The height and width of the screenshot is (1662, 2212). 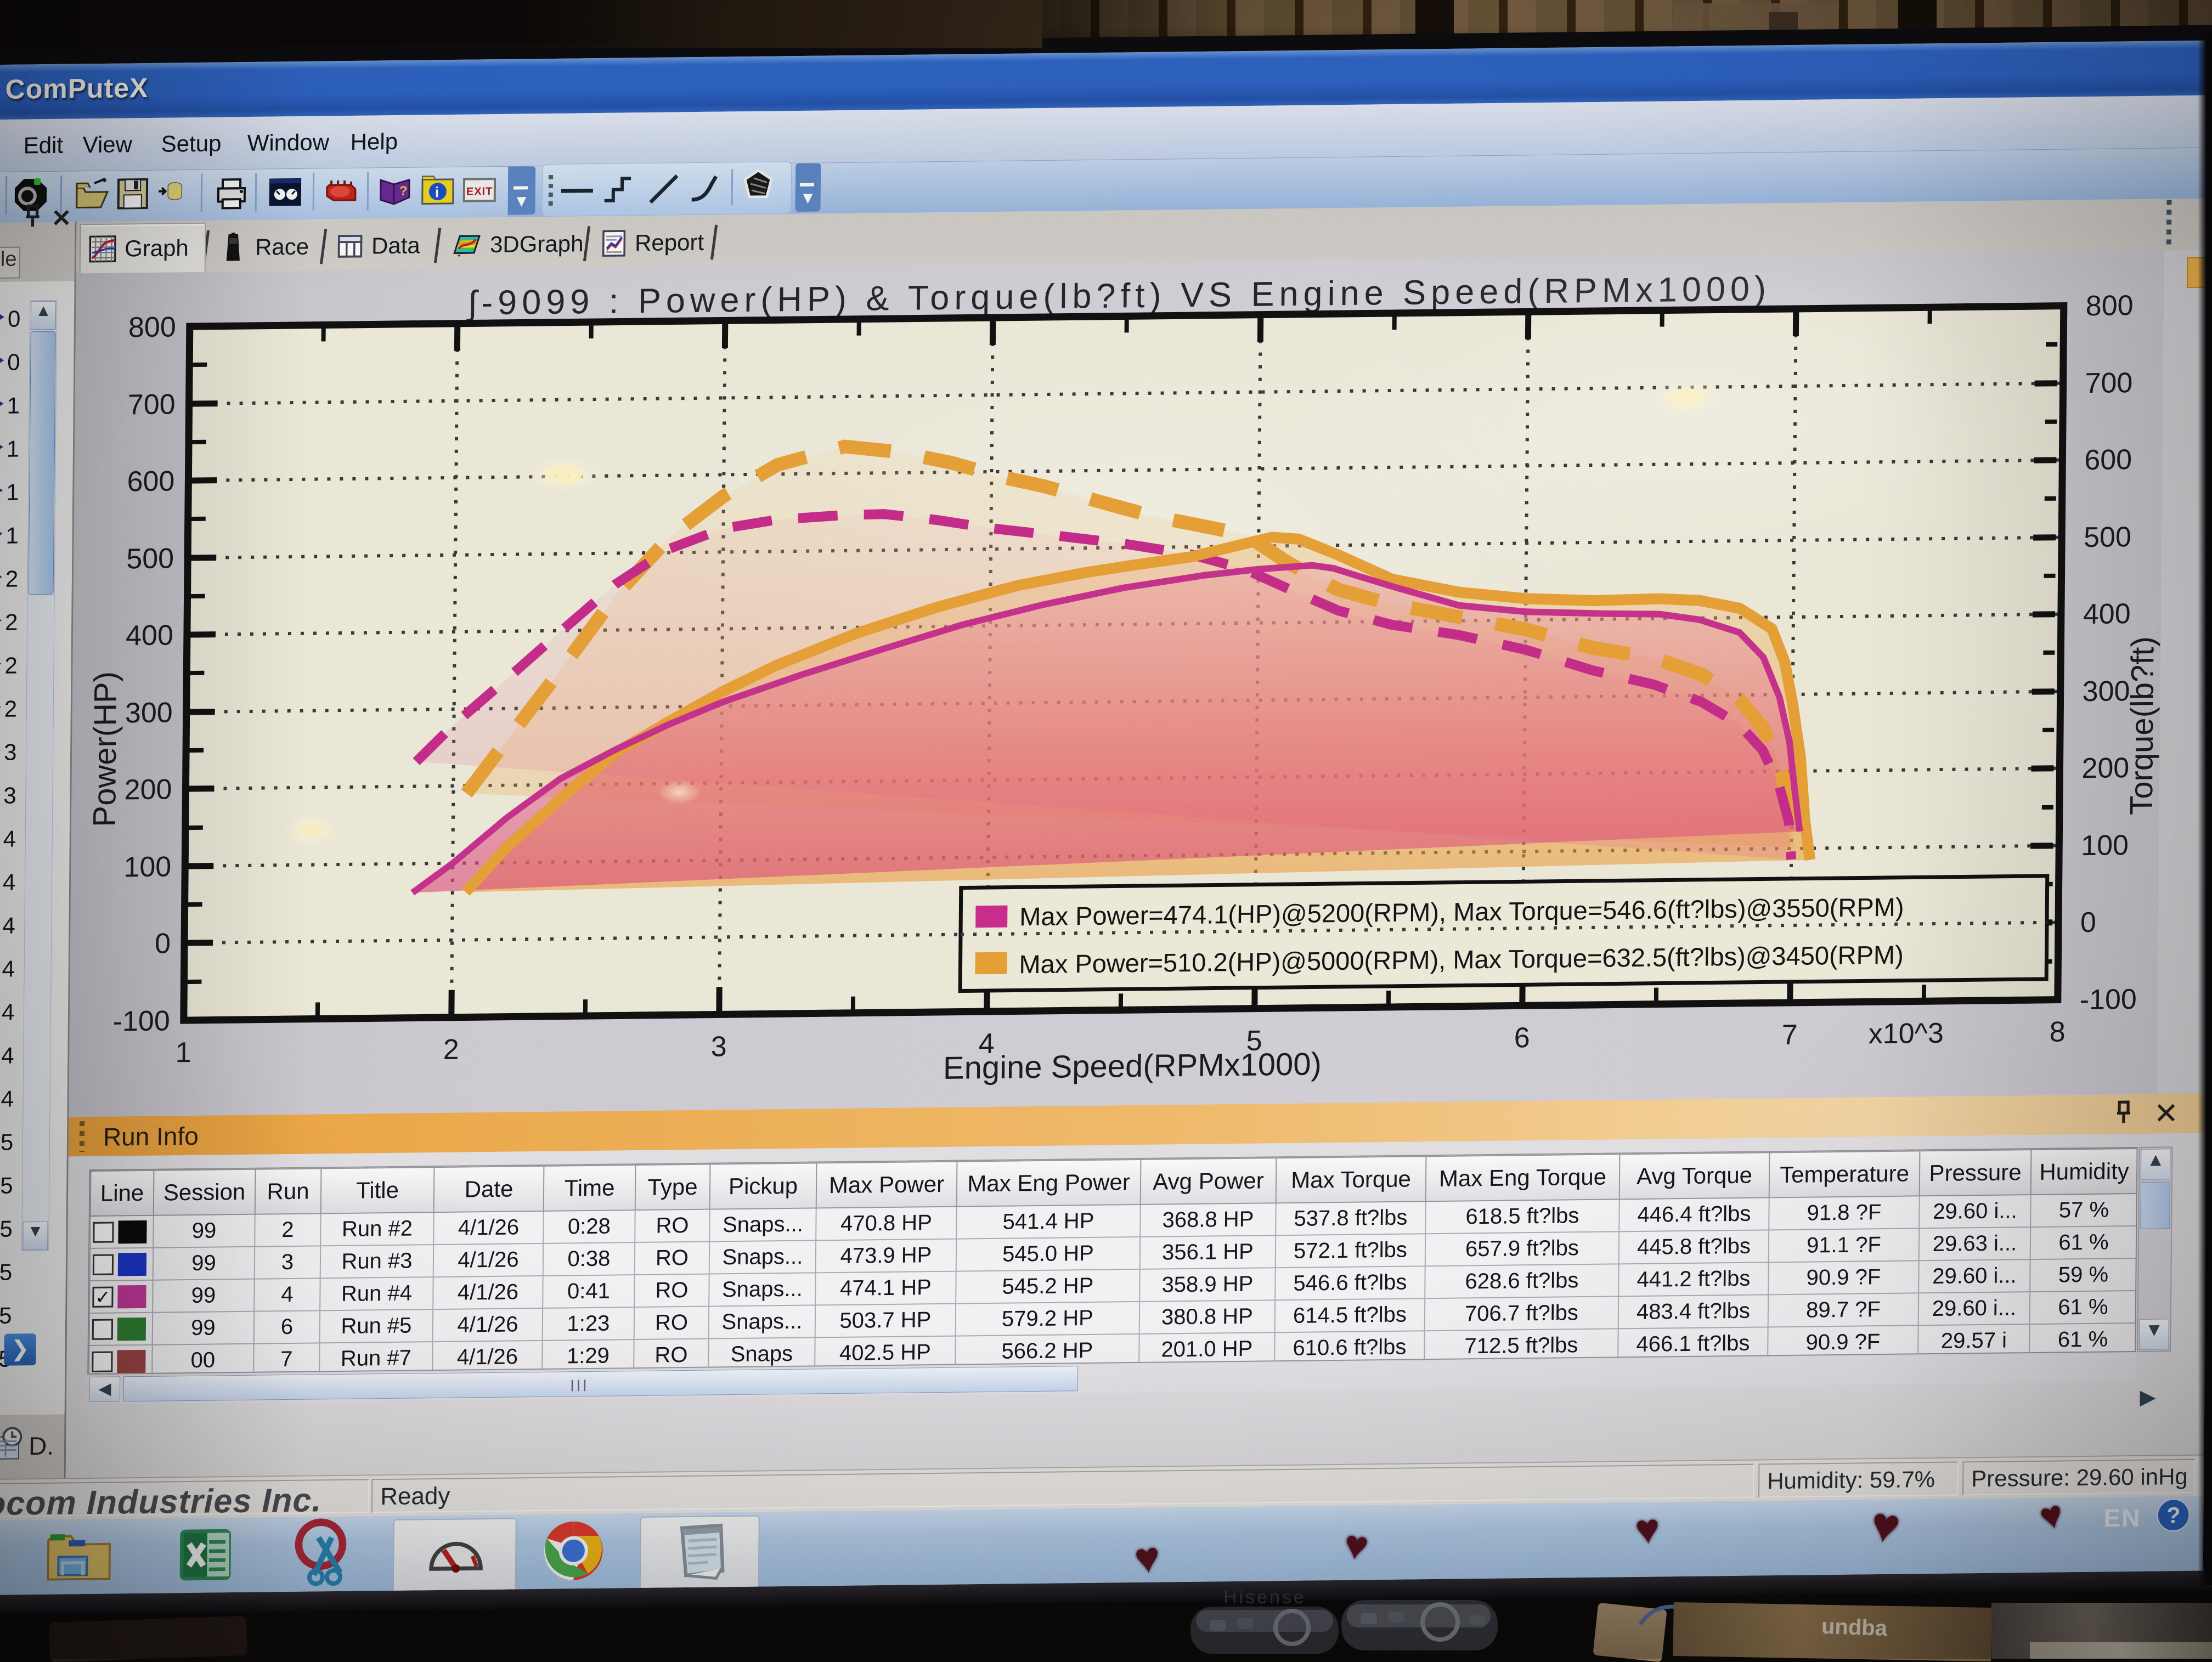 What do you see at coordinates (437, 192) in the screenshot?
I see `svg-text: i` at bounding box center [437, 192].